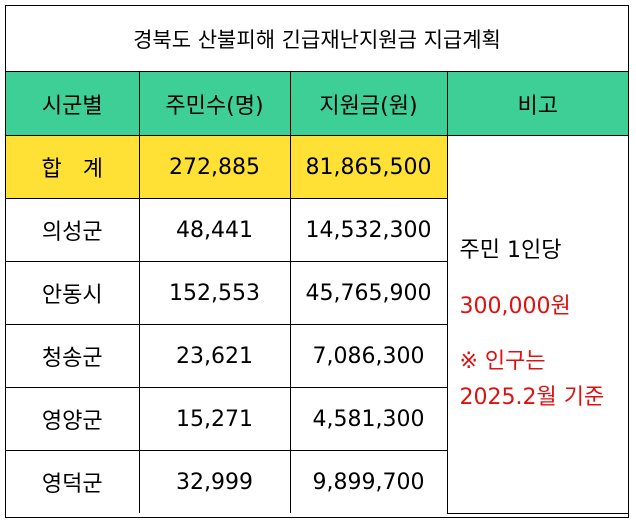  Describe the element at coordinates (73, 481) in the screenshot. I see `region-cell: 영덕군` at that location.